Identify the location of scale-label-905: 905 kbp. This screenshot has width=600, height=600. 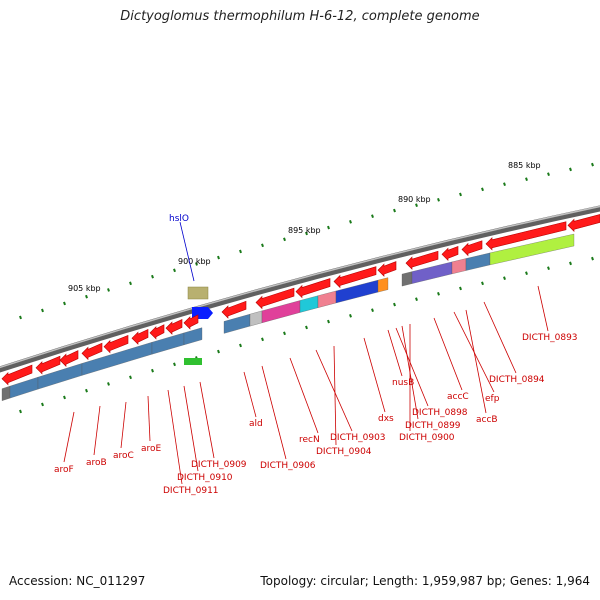
(84, 288).